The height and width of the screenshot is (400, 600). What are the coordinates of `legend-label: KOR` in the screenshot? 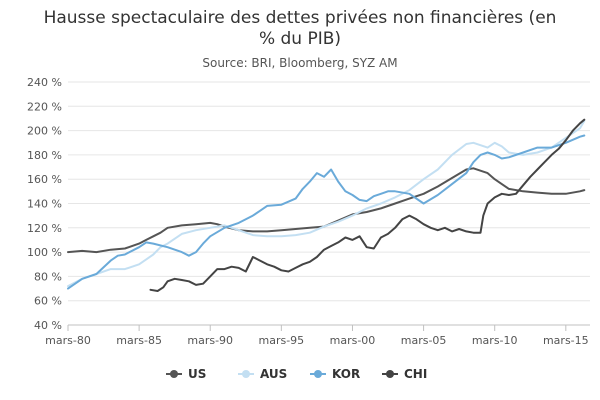 It's located at (346, 374).